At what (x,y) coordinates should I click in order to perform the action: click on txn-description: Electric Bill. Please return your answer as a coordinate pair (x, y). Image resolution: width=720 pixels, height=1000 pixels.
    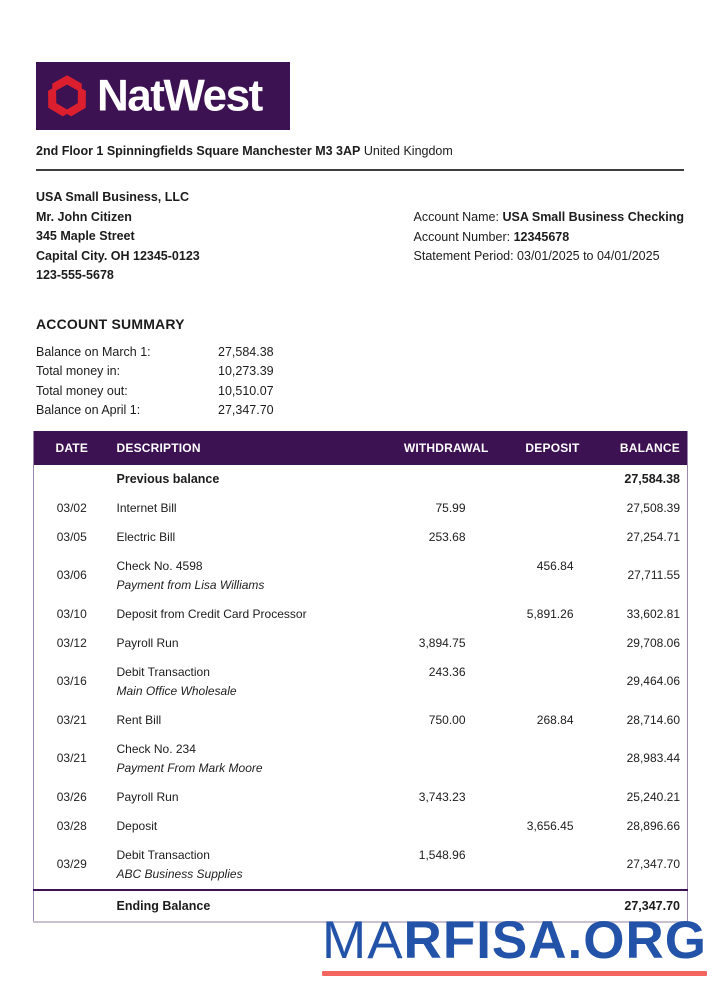
    Looking at the image, I should click on (146, 536).